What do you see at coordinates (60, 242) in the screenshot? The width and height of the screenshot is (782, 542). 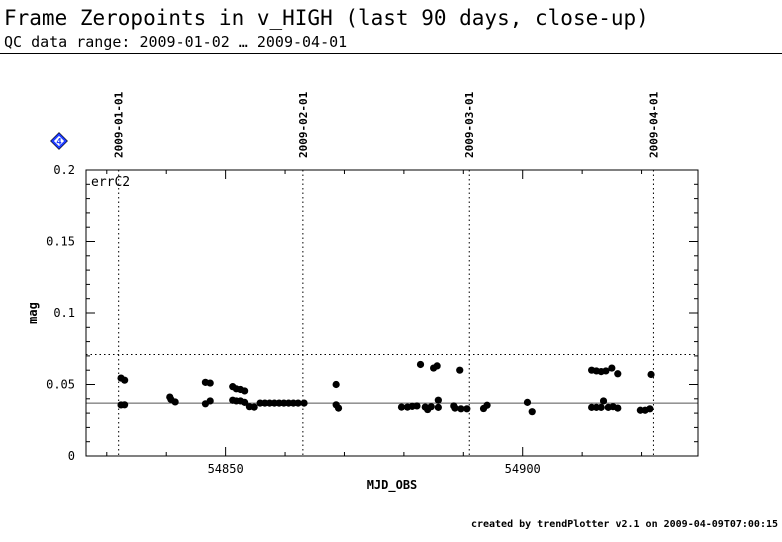 I see `y-tick-label: 0.15` at bounding box center [60, 242].